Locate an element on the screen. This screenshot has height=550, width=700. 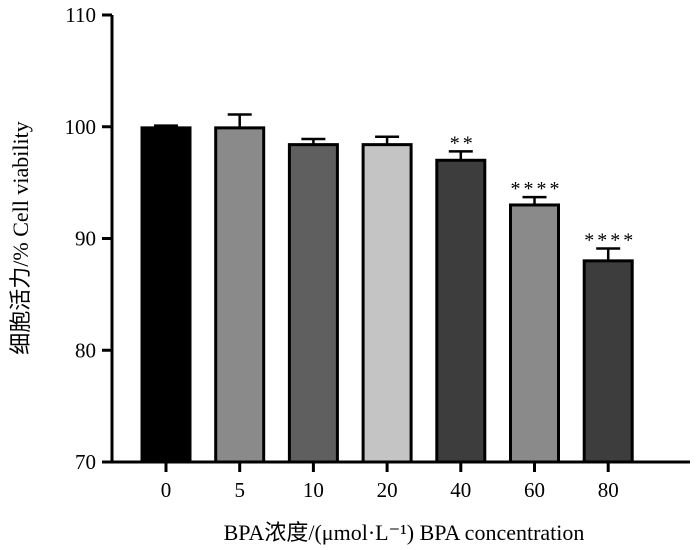
x-tick-label: 80 is located at coordinates (608, 490).